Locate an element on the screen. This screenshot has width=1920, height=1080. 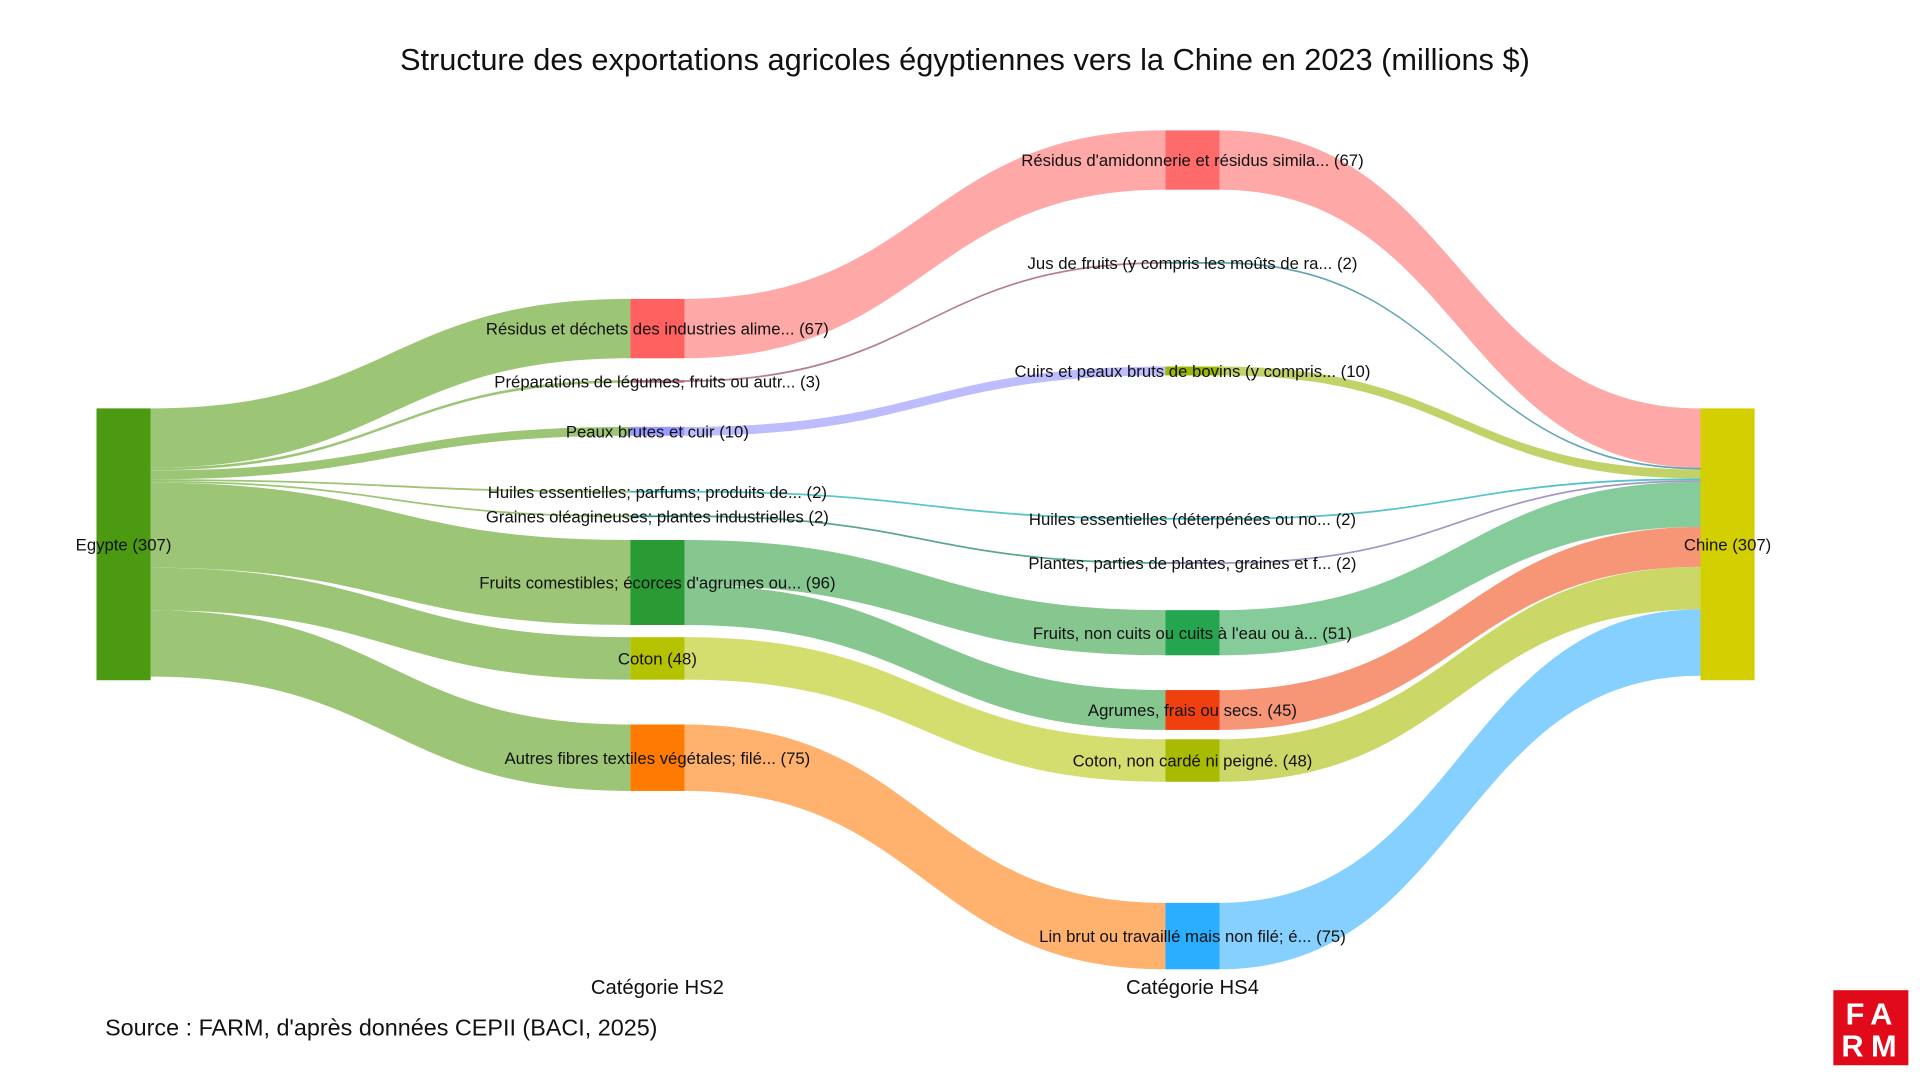
link-plantes-chine is located at coordinates (1460, 522).